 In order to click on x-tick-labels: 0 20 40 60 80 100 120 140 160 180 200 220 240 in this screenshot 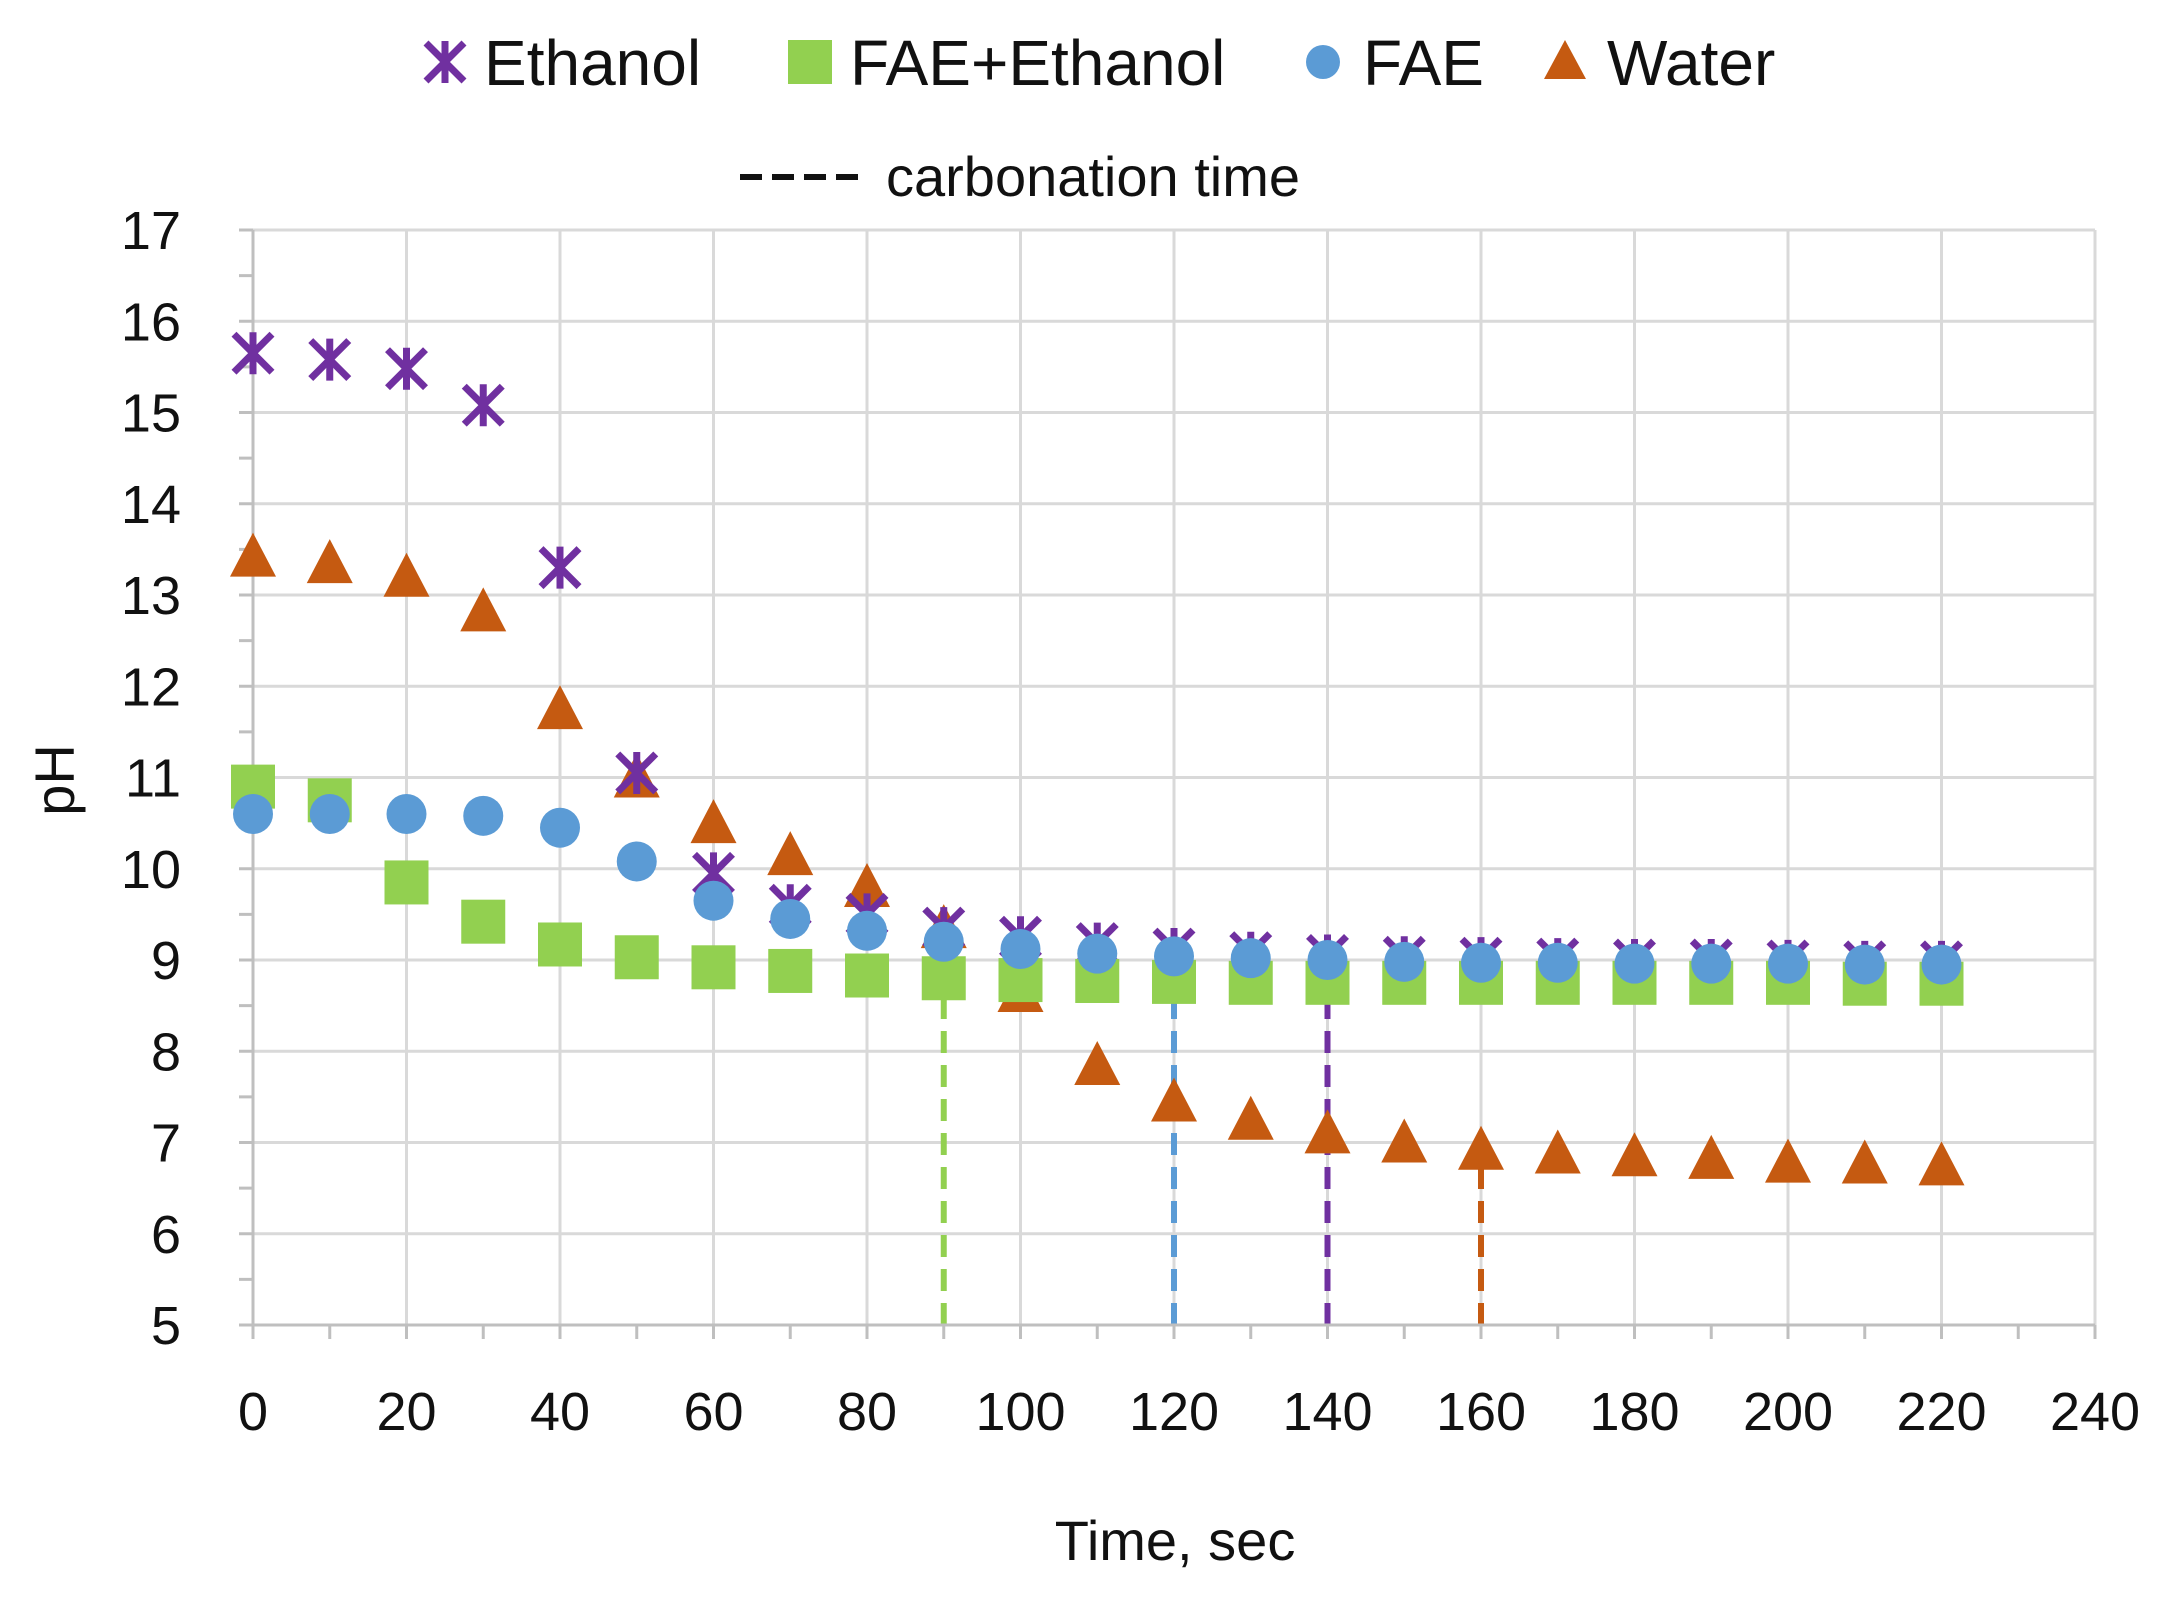, I will do `click(1189, 1412)`.